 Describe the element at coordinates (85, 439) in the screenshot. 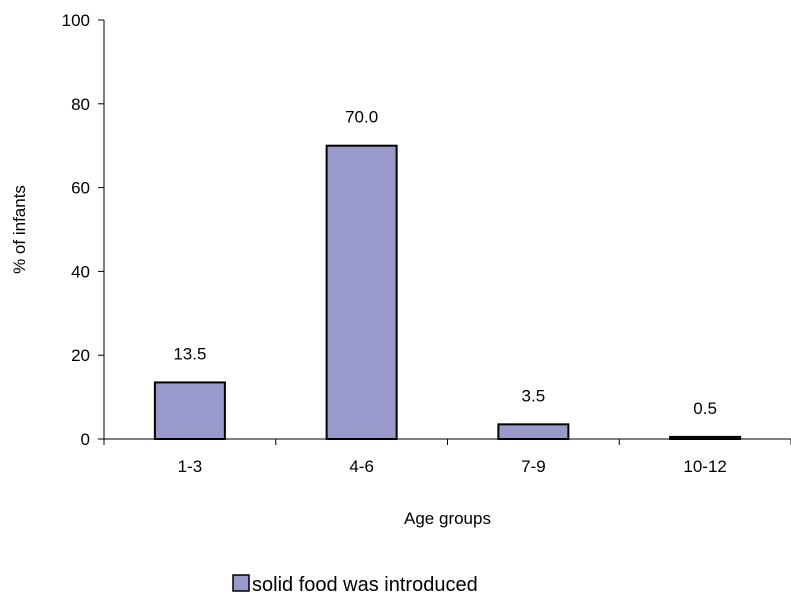

I see `y-tick-label: 0` at that location.